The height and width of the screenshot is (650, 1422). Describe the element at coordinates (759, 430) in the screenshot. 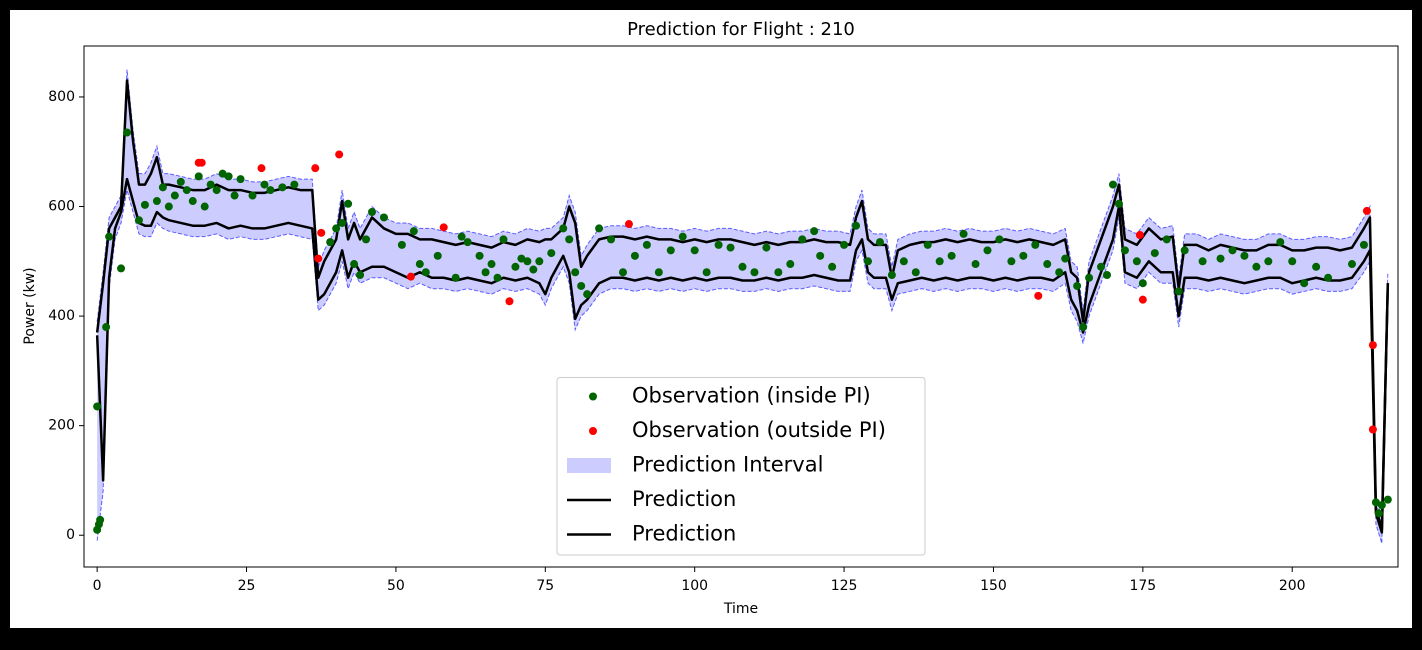

I see `legend-label: Observation (outside PI)` at that location.